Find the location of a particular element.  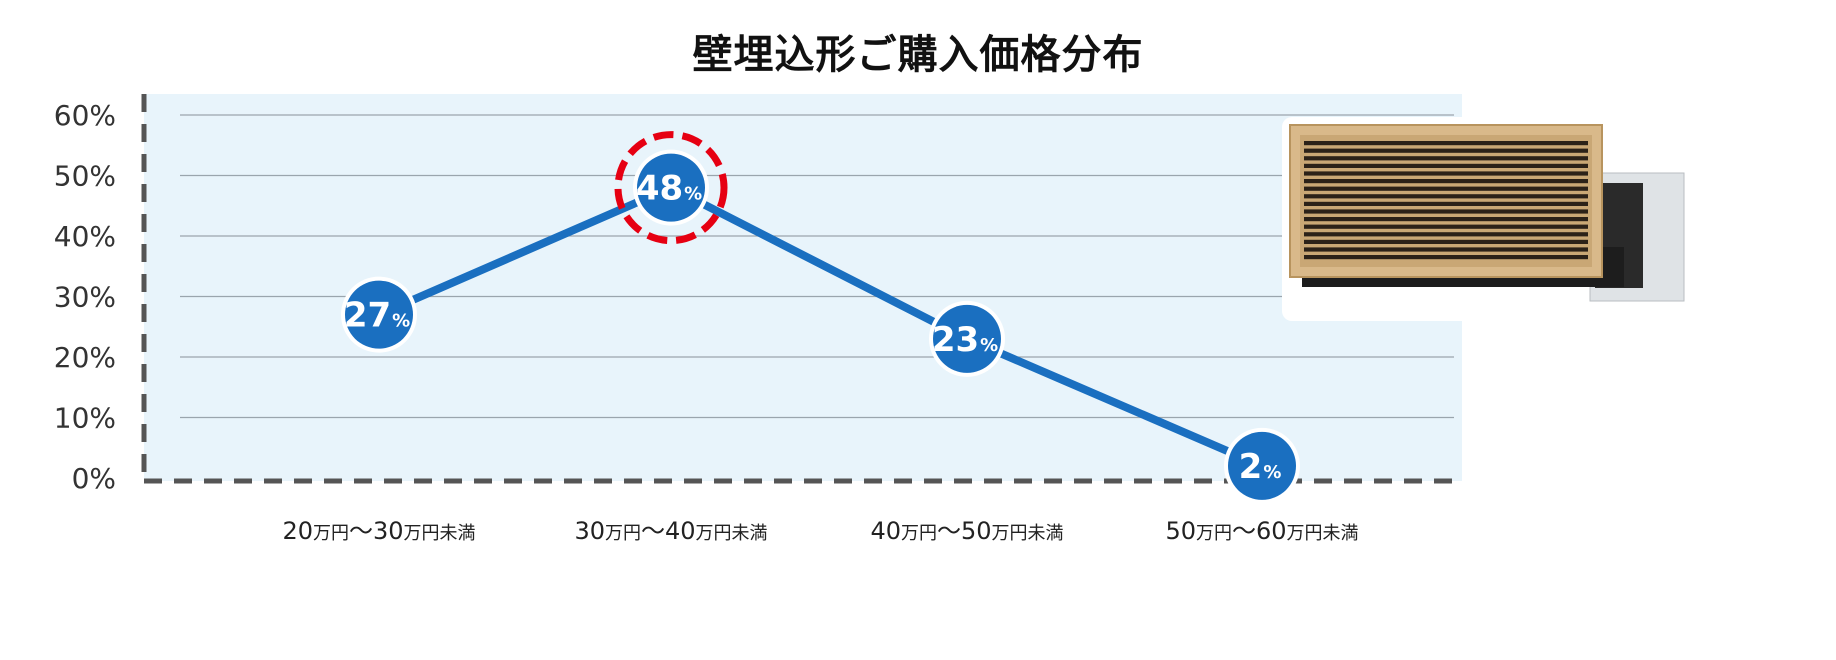

data-point: 23% is located at coordinates (967, 338).